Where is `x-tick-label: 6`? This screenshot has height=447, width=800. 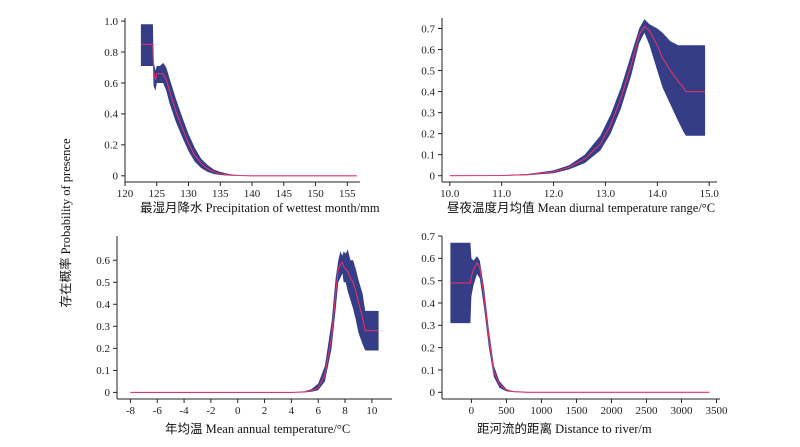 x-tick-label: 6 is located at coordinates (318, 411).